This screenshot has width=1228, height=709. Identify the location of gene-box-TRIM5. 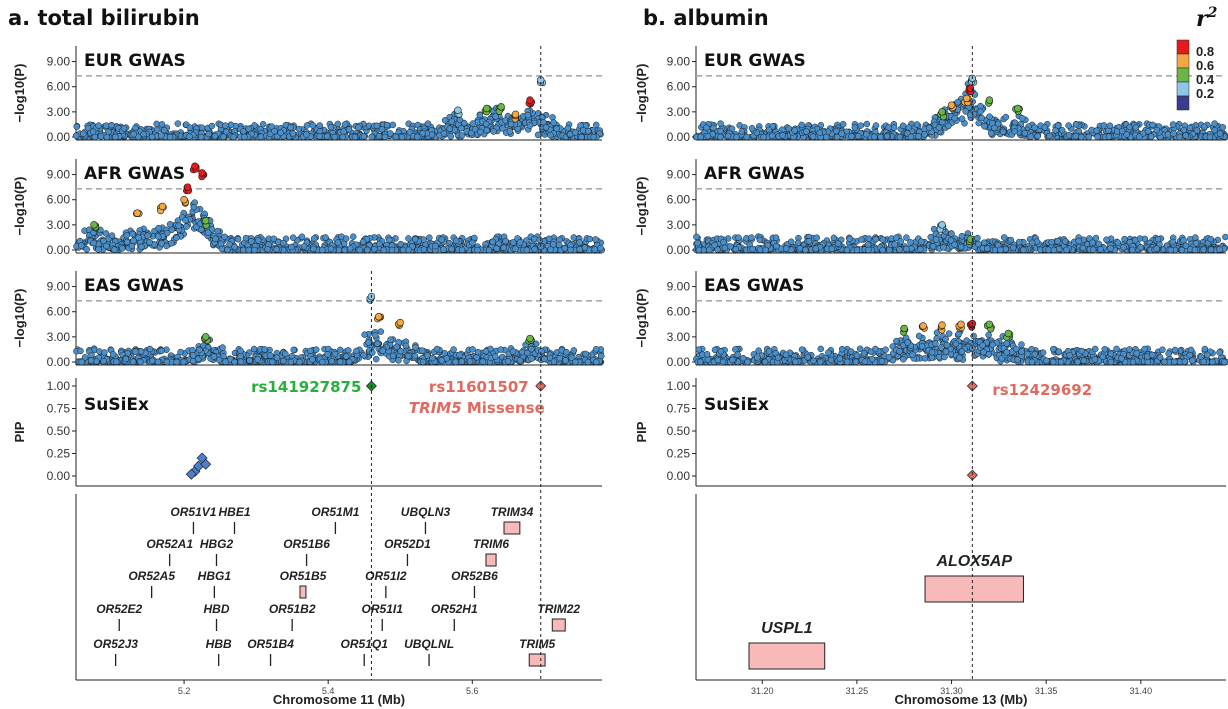
(537, 660).